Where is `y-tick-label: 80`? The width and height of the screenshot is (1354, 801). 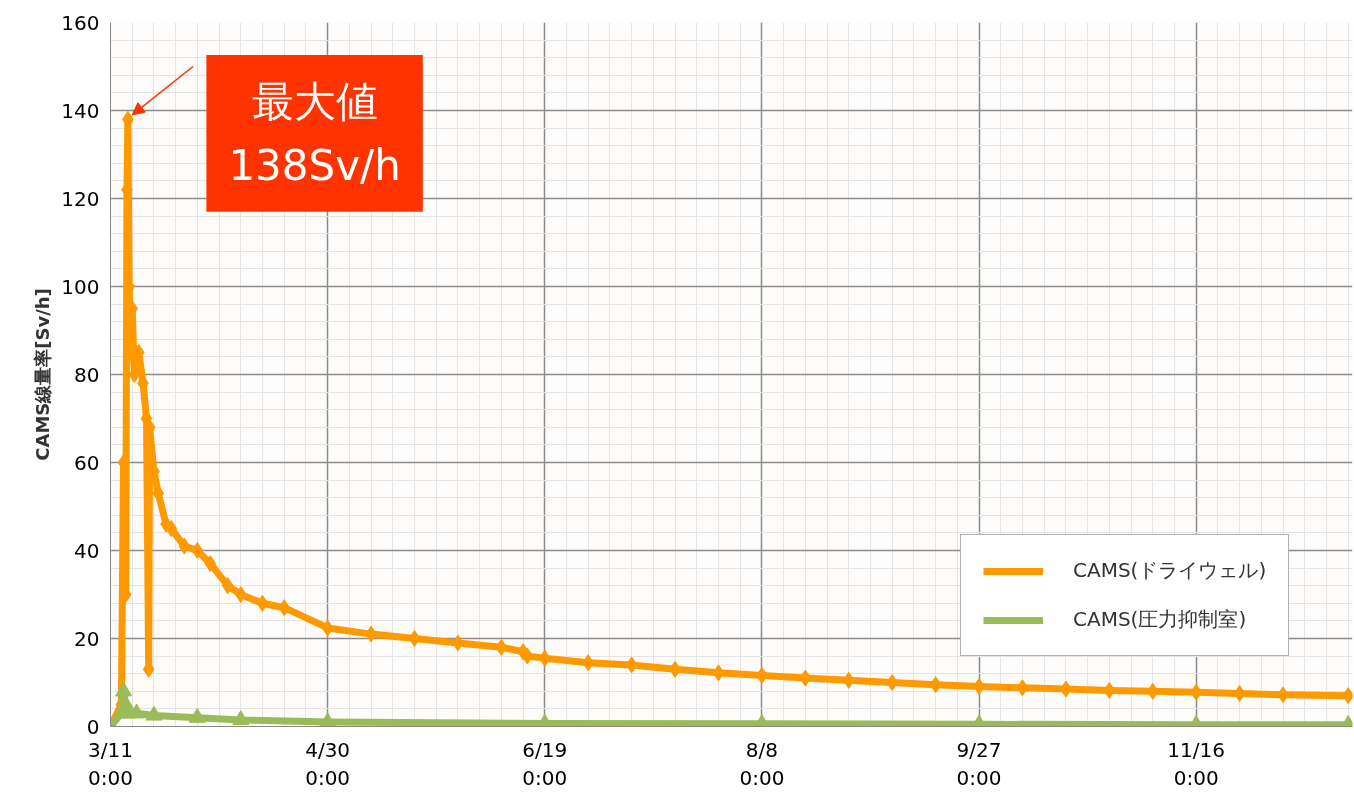 y-tick-label: 80 is located at coordinates (87, 374).